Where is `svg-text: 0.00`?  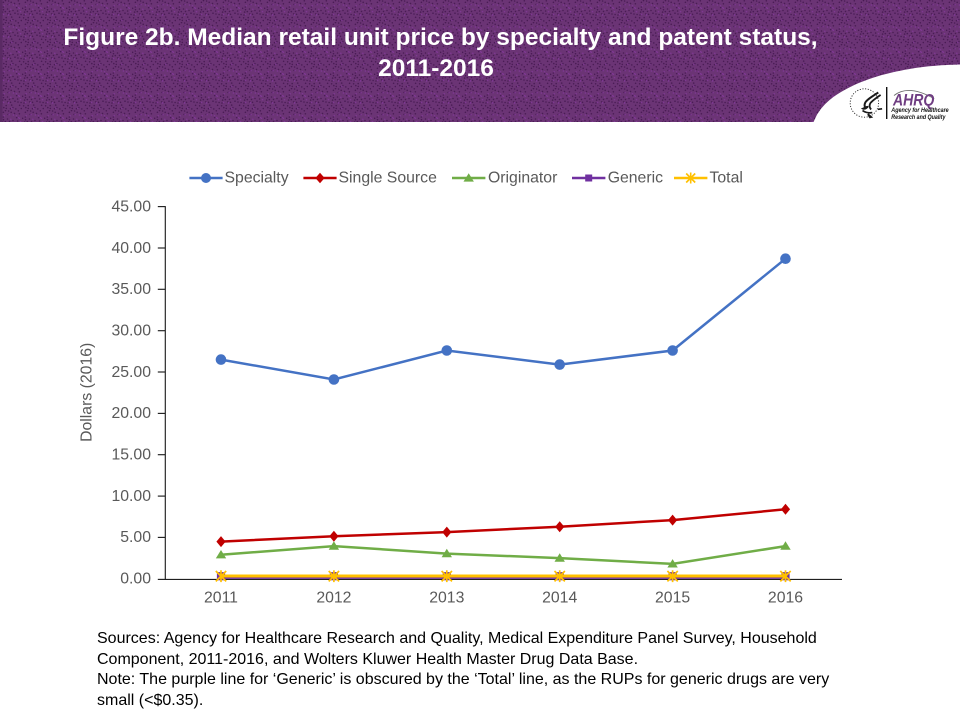
svg-text: 0.00 is located at coordinates (135, 579).